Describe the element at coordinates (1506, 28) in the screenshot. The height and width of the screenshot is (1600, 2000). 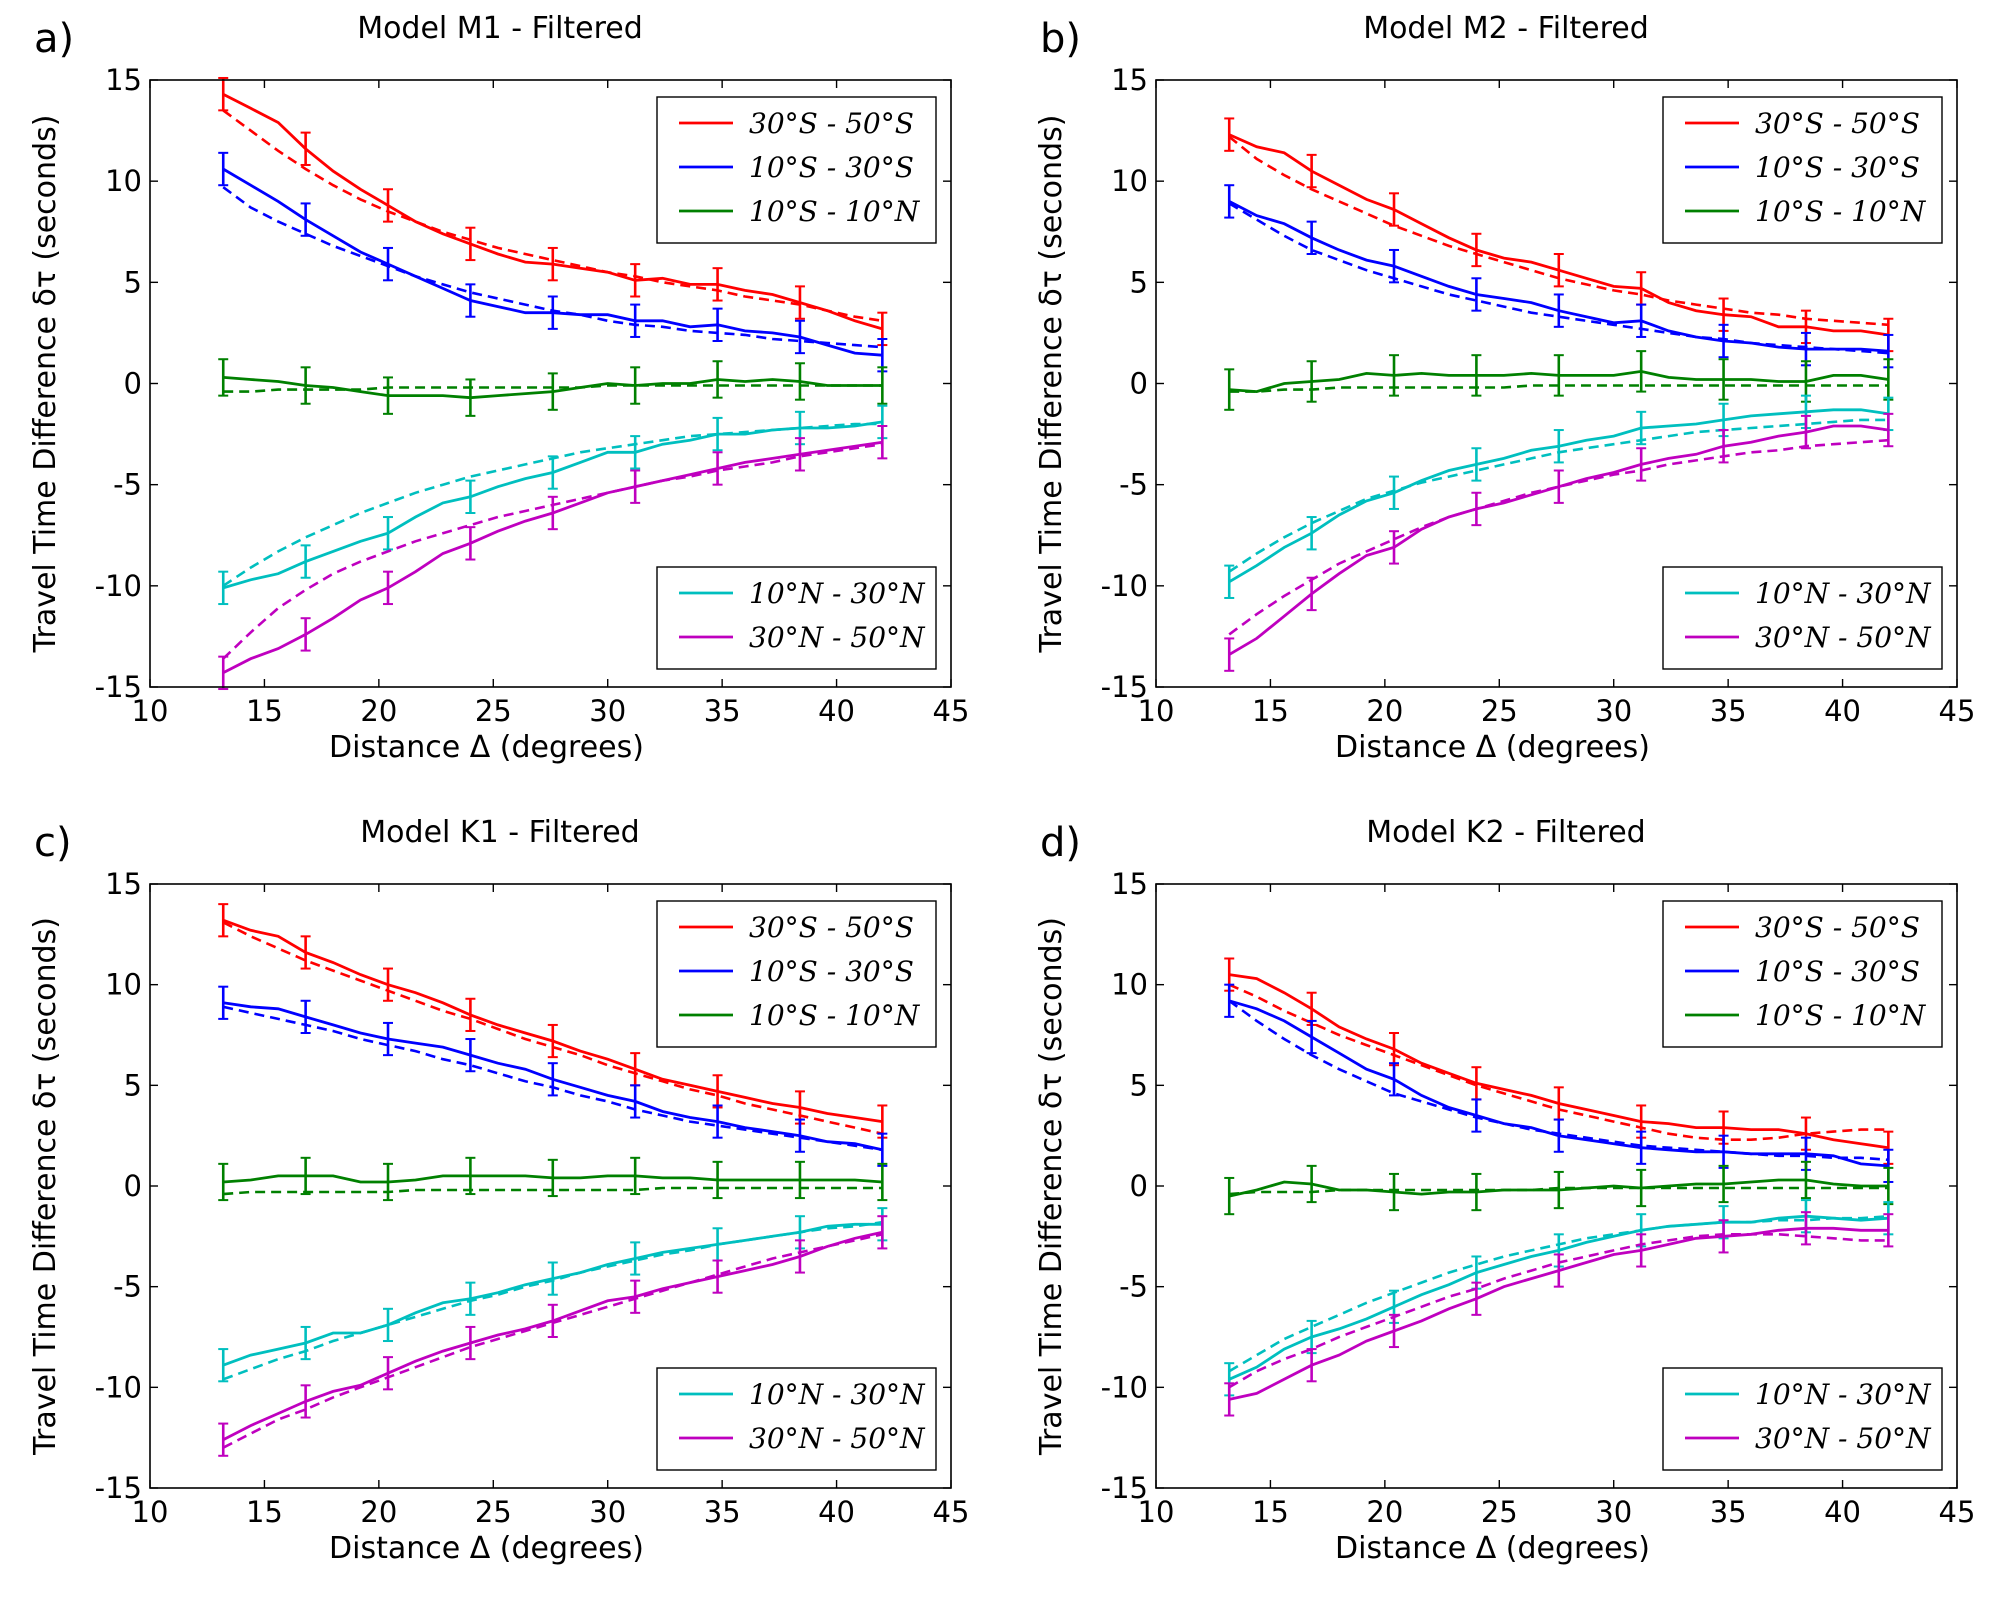
I see `panel-title: Model M2 - Filtered` at that location.